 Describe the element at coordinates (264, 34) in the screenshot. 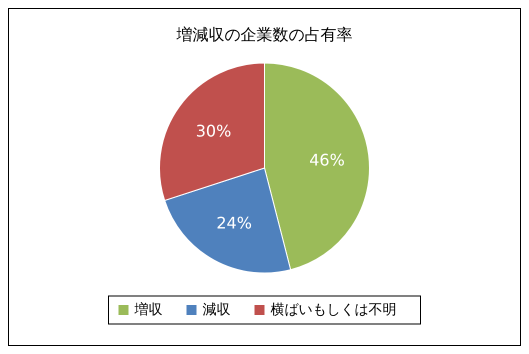

I see `chart-title: 増減収の企業数の占有率` at that location.